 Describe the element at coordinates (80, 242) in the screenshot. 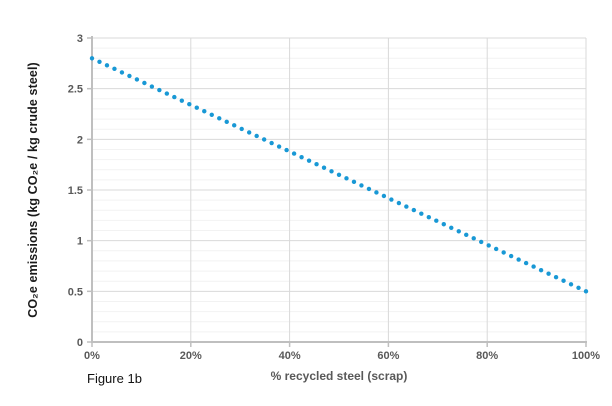

I see `y-tick-label: 1` at that location.